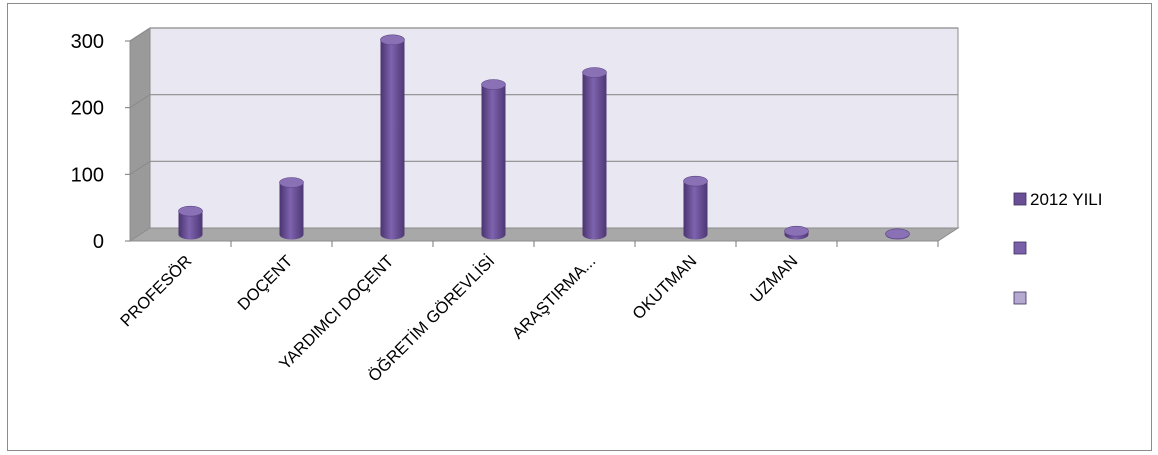 This screenshot has height=455, width=1158. Describe the element at coordinates (544, 234) in the screenshot. I see `chart-floor` at that location.